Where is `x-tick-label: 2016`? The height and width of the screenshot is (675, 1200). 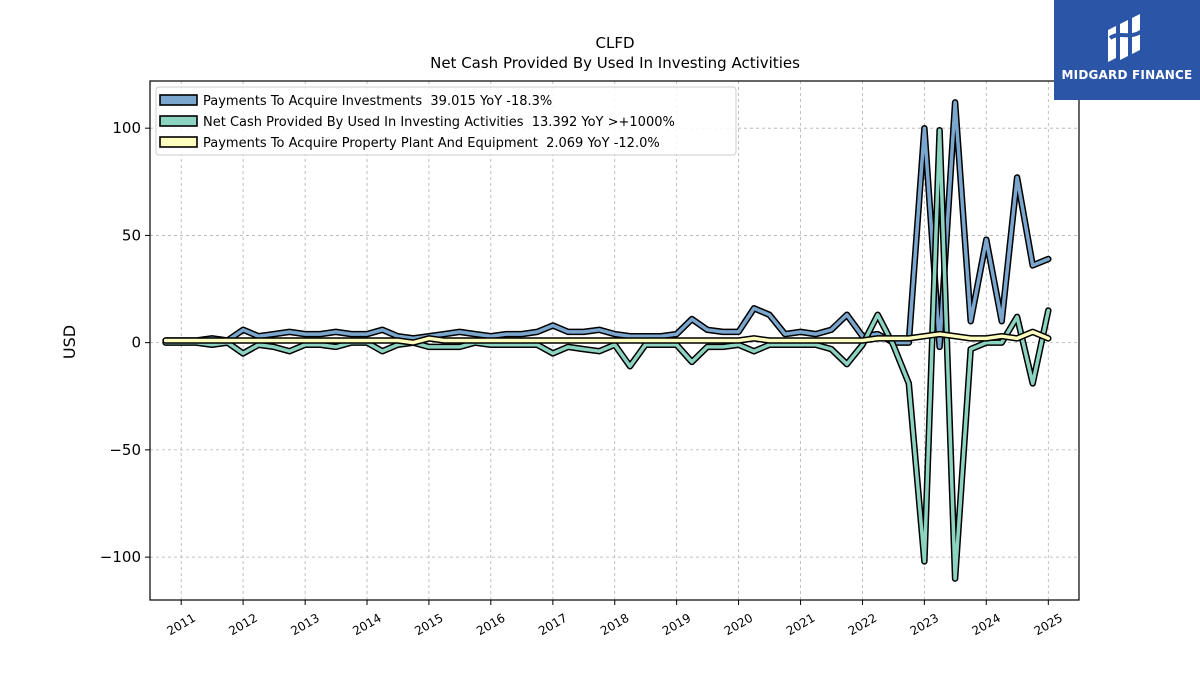 x-tick-label: 2016 is located at coordinates (490, 624).